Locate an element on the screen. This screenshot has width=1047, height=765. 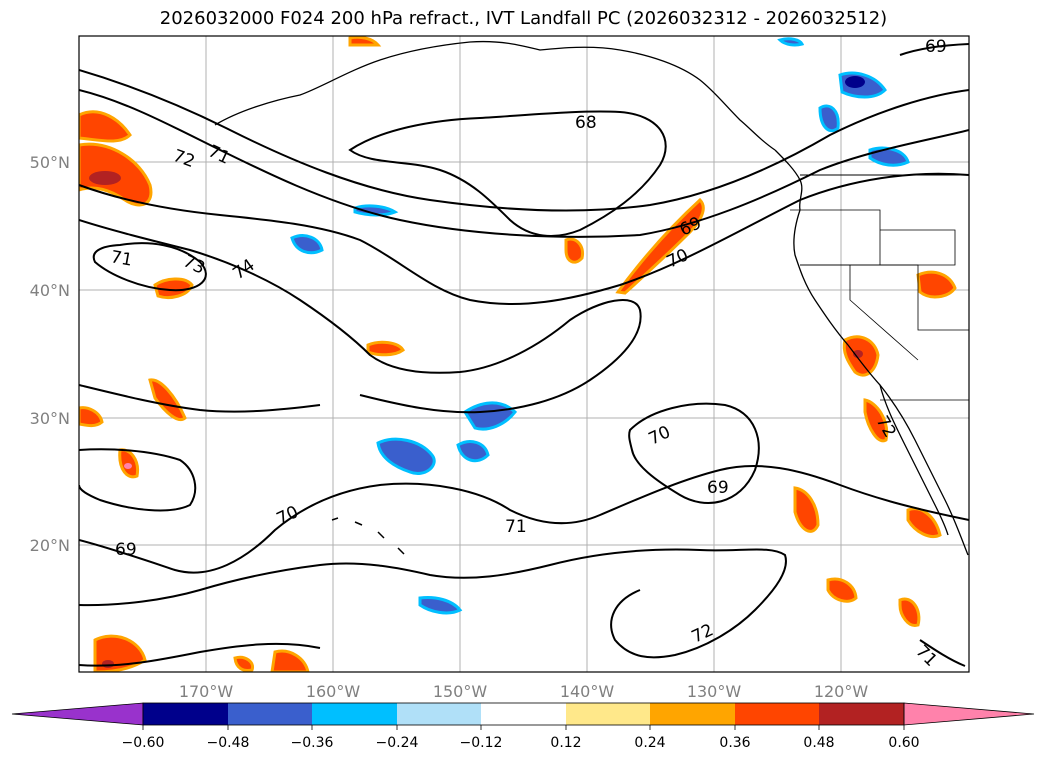
coastline-alaska is located at coordinates (495, 95).